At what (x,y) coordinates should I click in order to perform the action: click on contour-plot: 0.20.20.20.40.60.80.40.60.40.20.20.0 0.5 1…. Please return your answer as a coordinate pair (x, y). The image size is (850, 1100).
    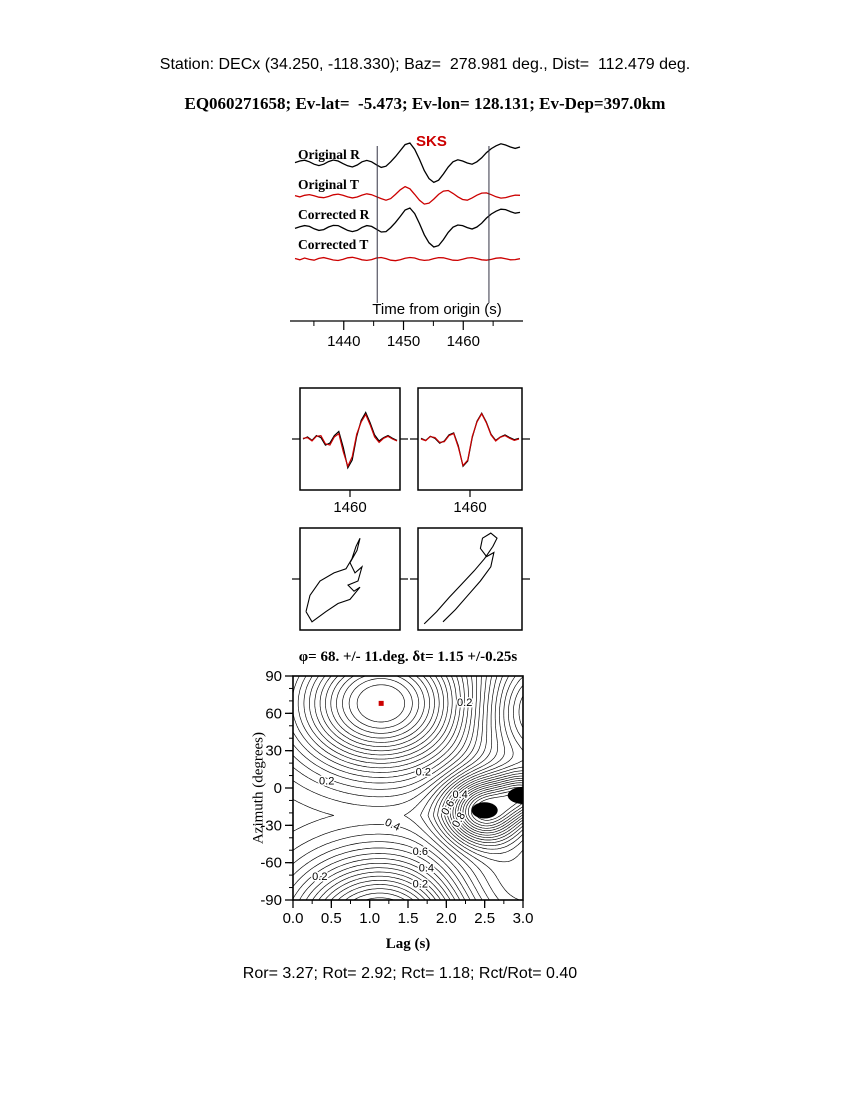
    Looking at the image, I should click on (397, 797).